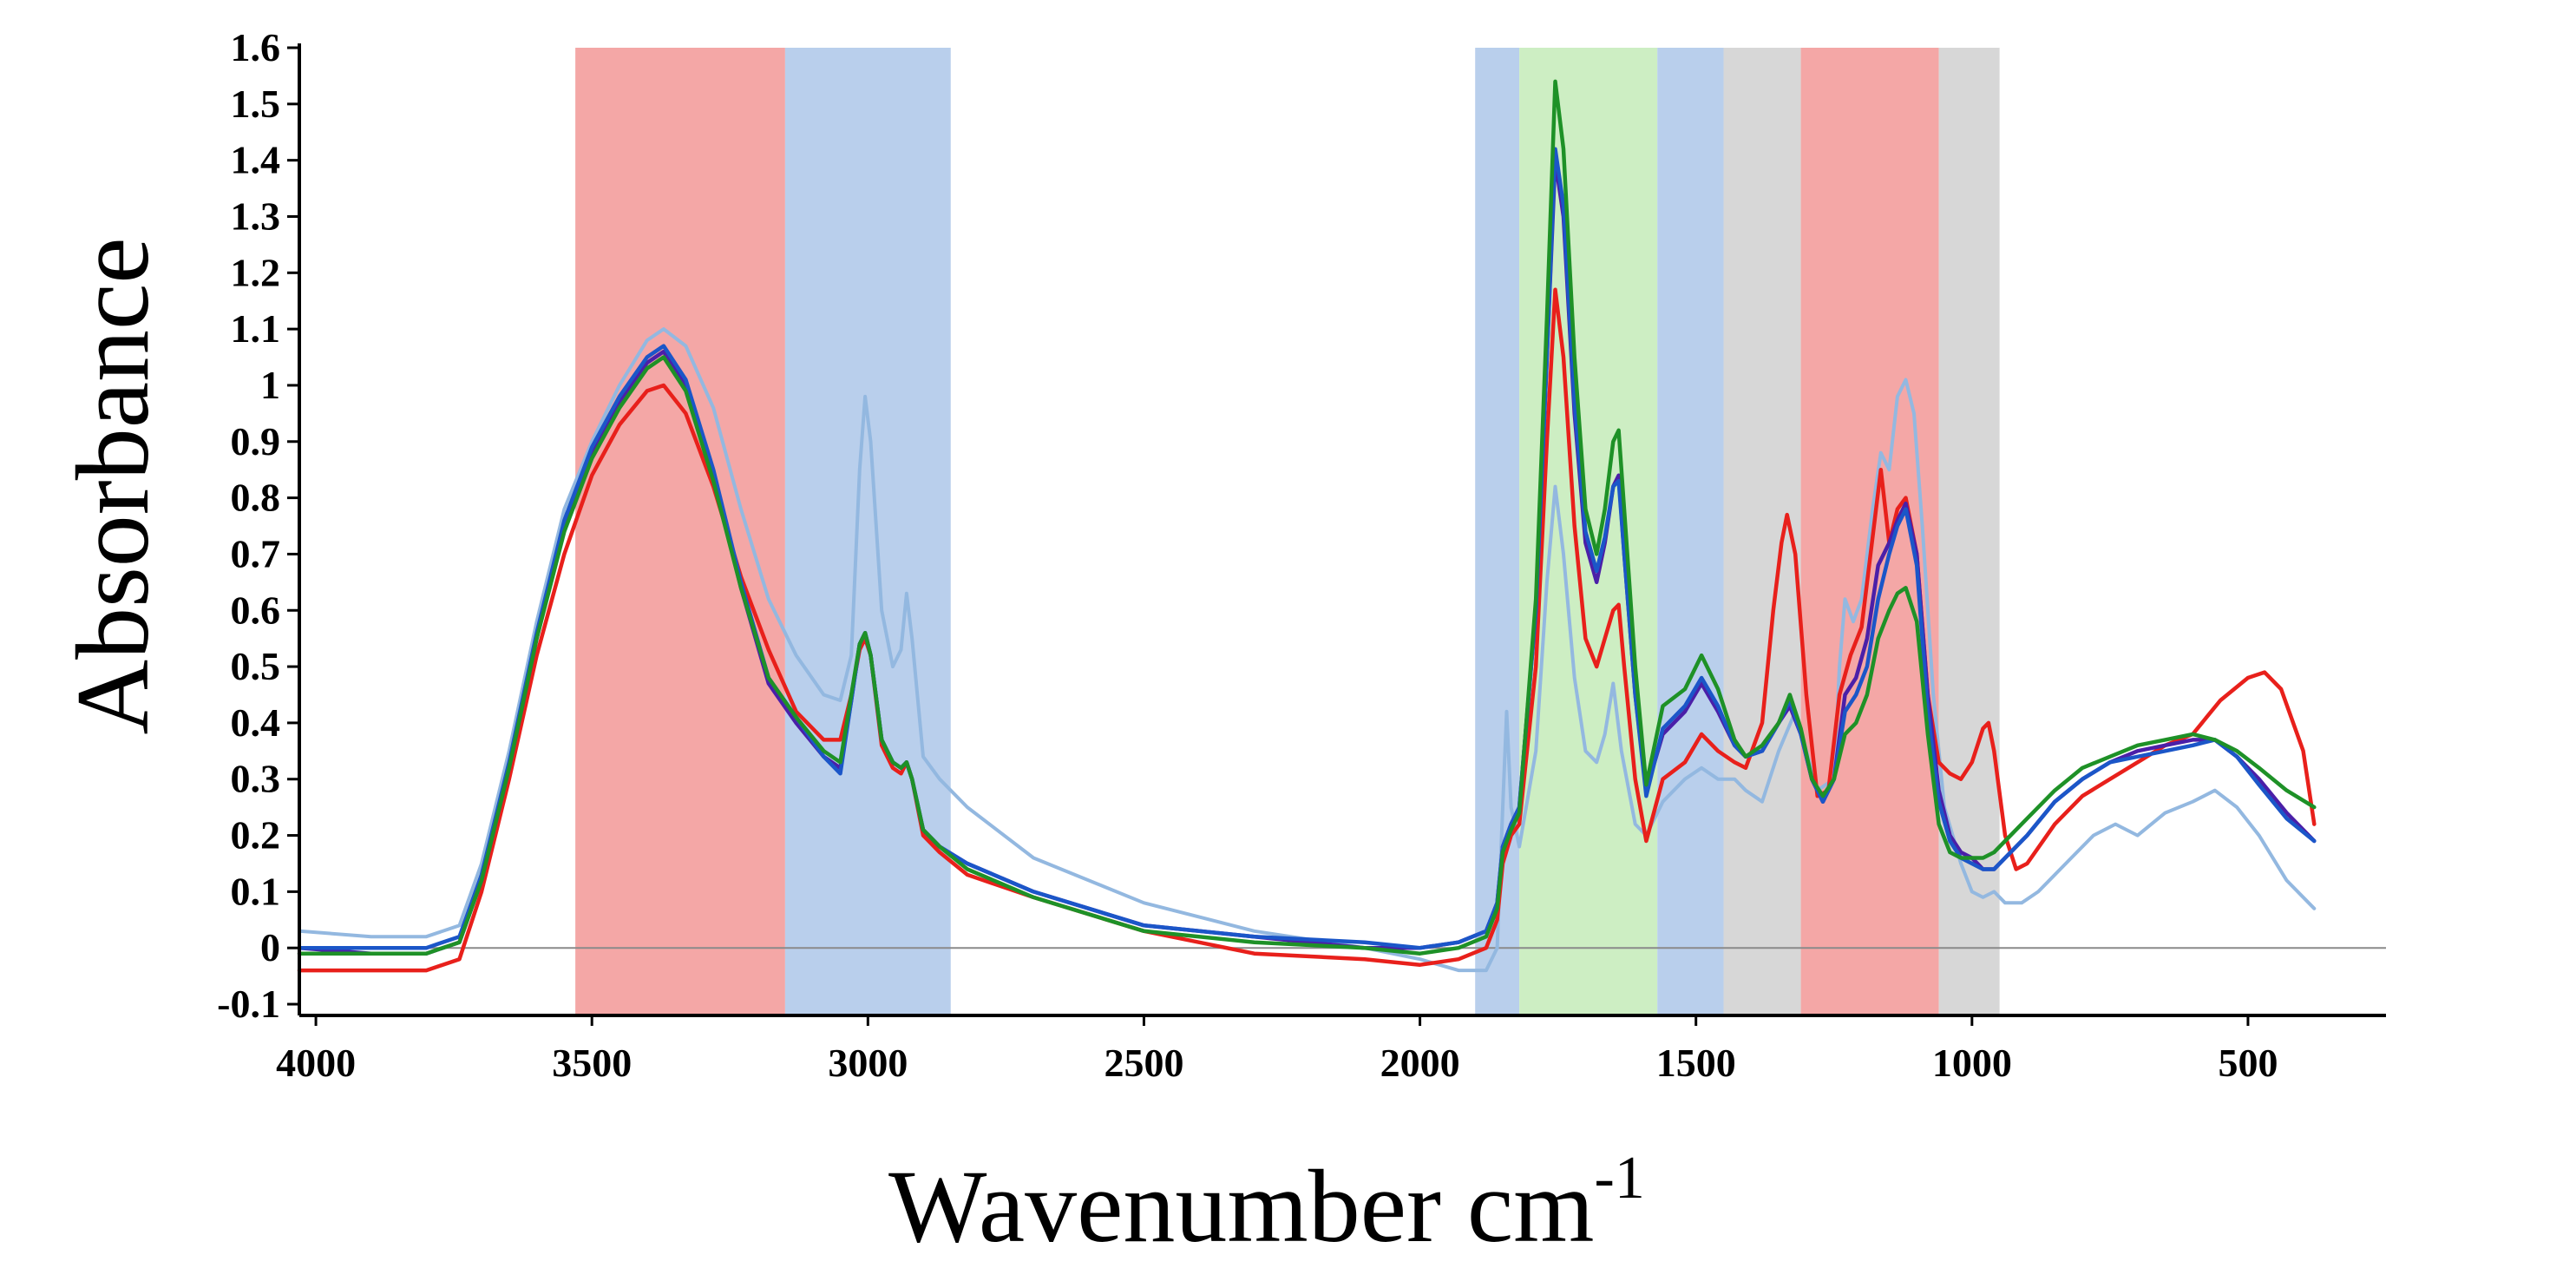 The height and width of the screenshot is (1268, 2576). Describe the element at coordinates (868, 1063) in the screenshot. I see `x-tick-label-2: 3000` at that location.